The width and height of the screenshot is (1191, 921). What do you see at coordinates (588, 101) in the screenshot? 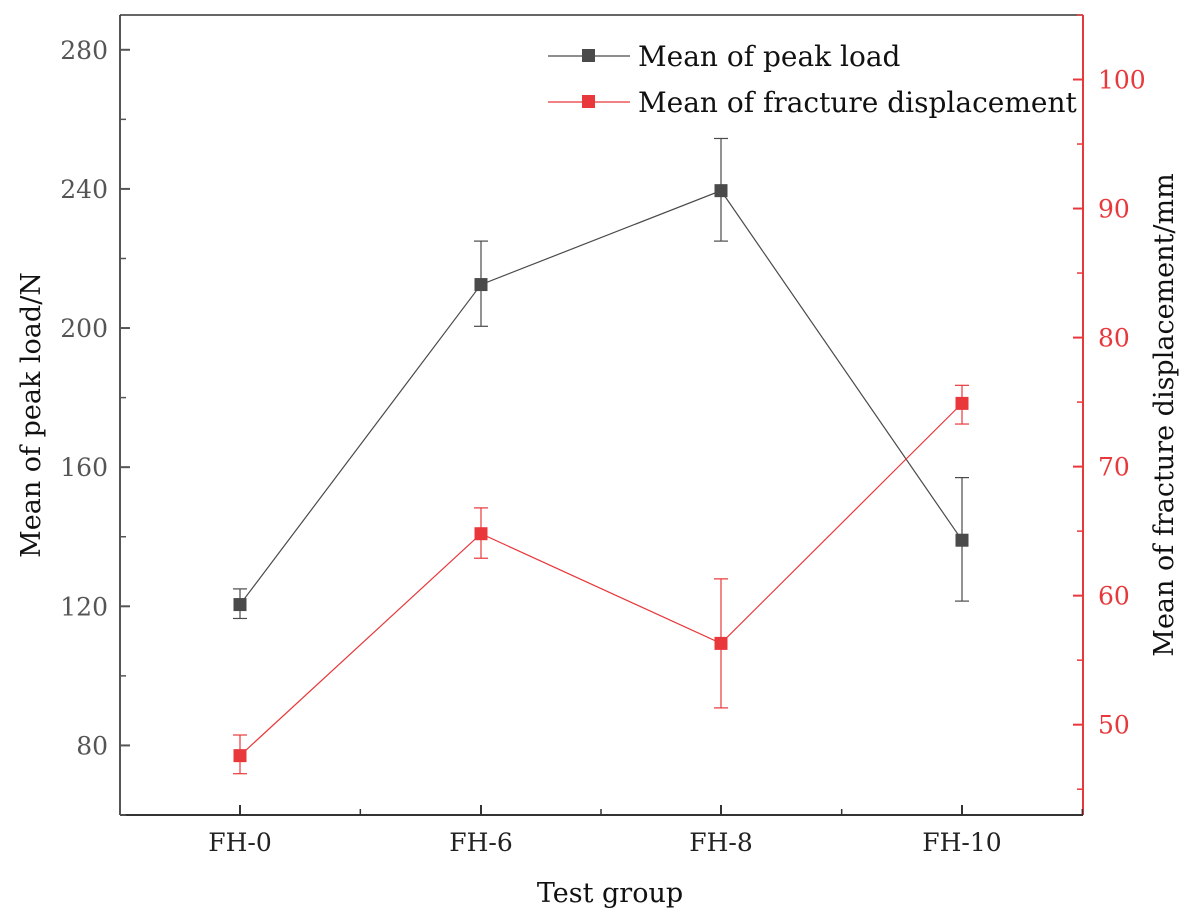
I see `legend-marker-fracture-displacement` at bounding box center [588, 101].